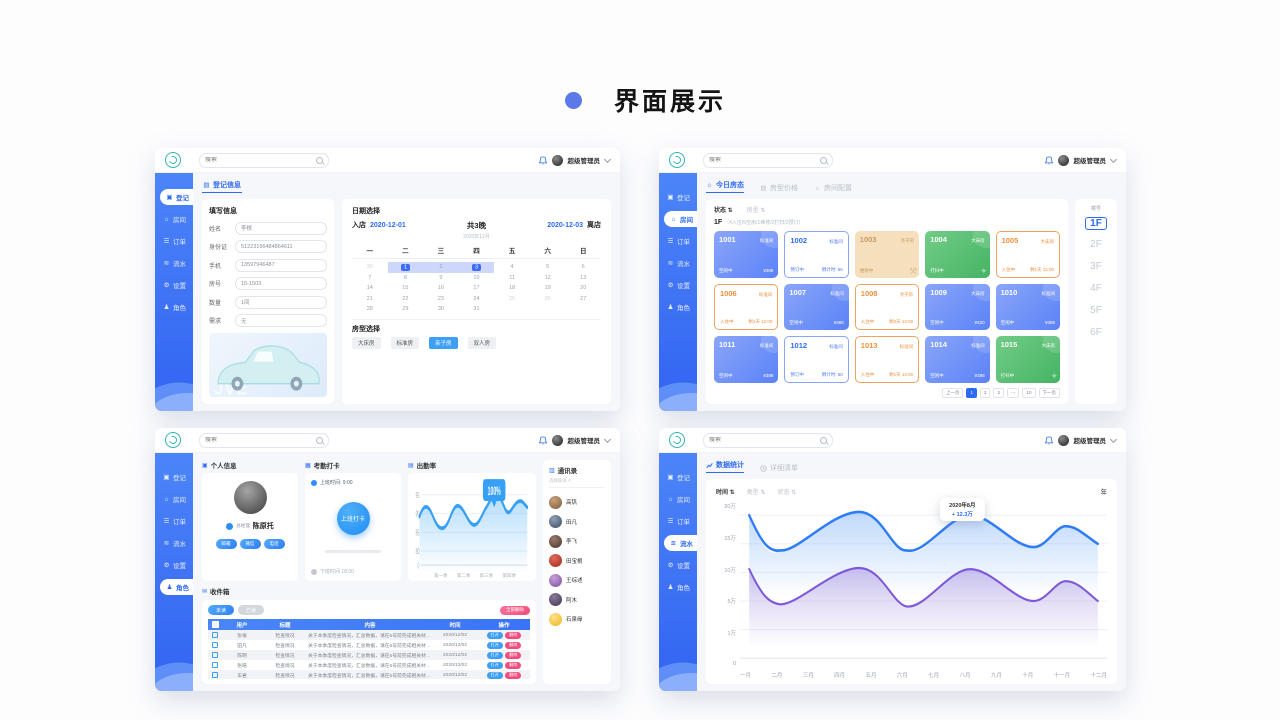  I want to click on room-card: 1005 大床房 入住中 剩1天 12:00, so click(1027, 254).